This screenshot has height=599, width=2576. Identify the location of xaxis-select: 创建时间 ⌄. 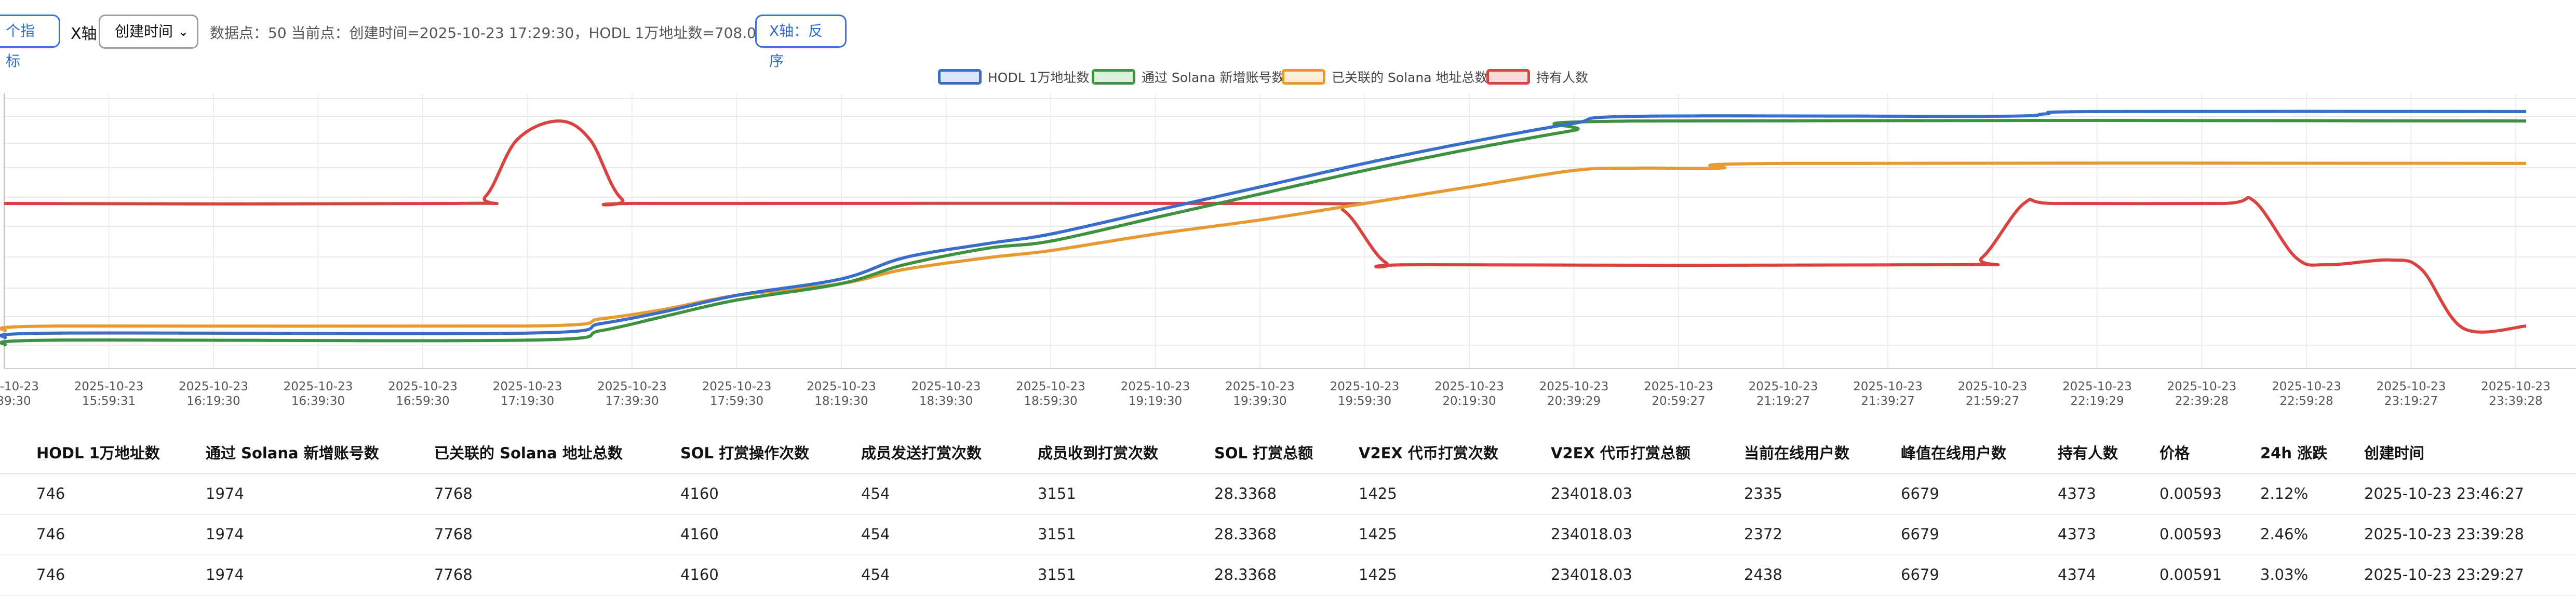
(148, 32).